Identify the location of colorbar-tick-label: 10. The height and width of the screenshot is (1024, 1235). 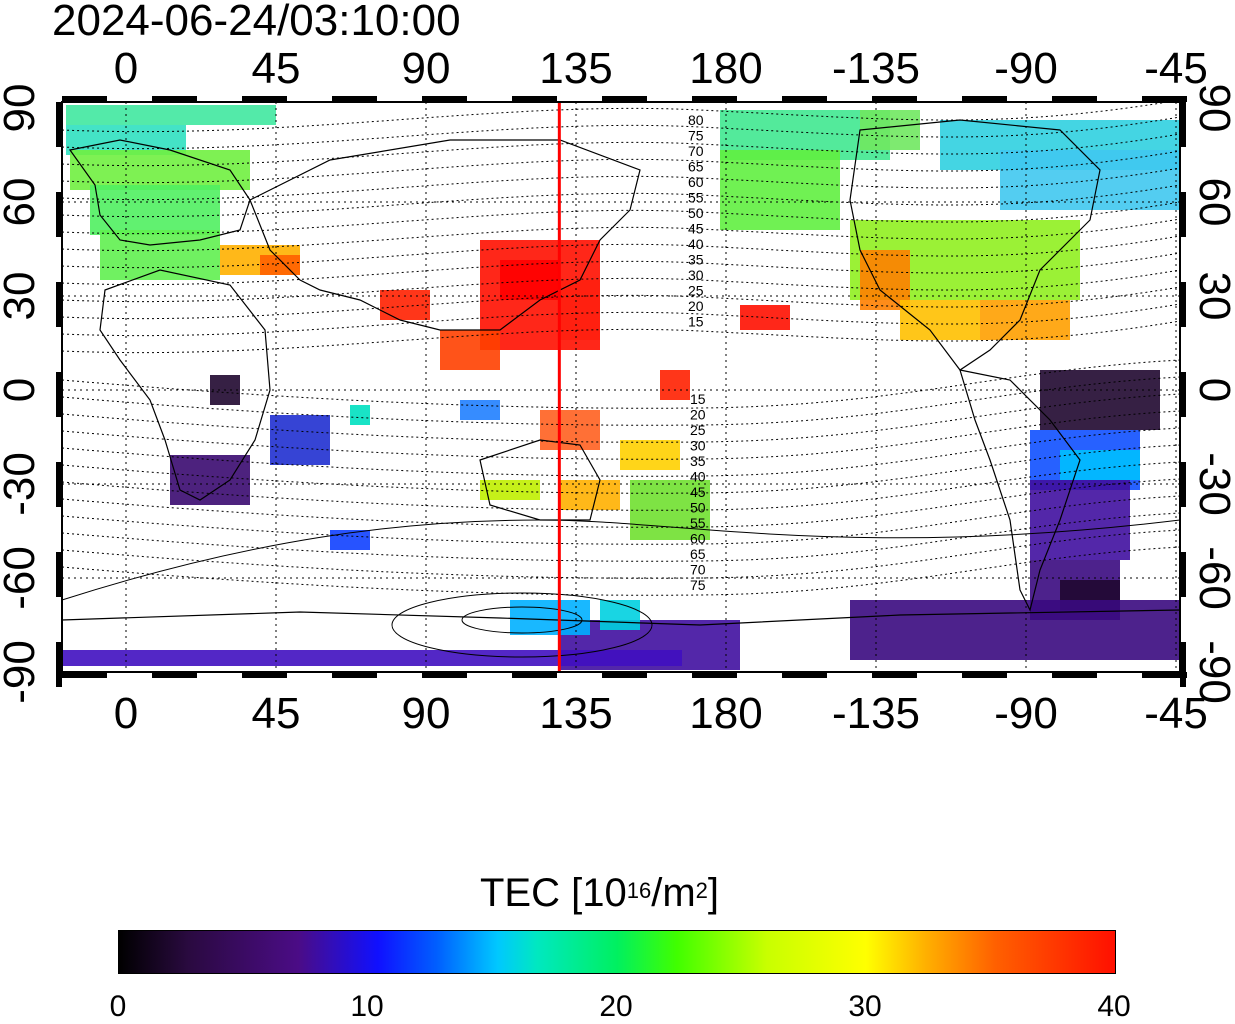
(367, 1006).